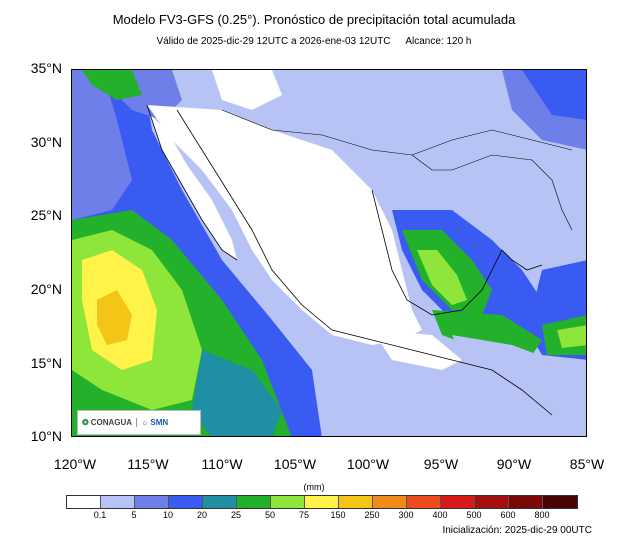 This screenshot has width=628, height=549. Describe the element at coordinates (512, 377) in the screenshot. I see `central-america-light` at that location.